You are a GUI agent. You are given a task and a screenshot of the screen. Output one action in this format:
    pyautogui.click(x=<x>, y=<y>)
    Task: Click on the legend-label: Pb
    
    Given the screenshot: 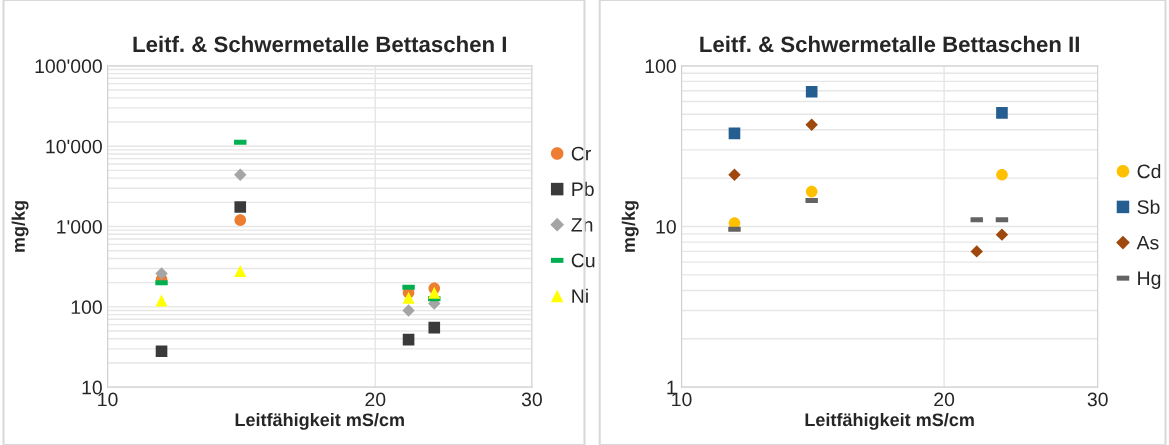 What is the action you would take?
    pyautogui.click(x=583, y=189)
    